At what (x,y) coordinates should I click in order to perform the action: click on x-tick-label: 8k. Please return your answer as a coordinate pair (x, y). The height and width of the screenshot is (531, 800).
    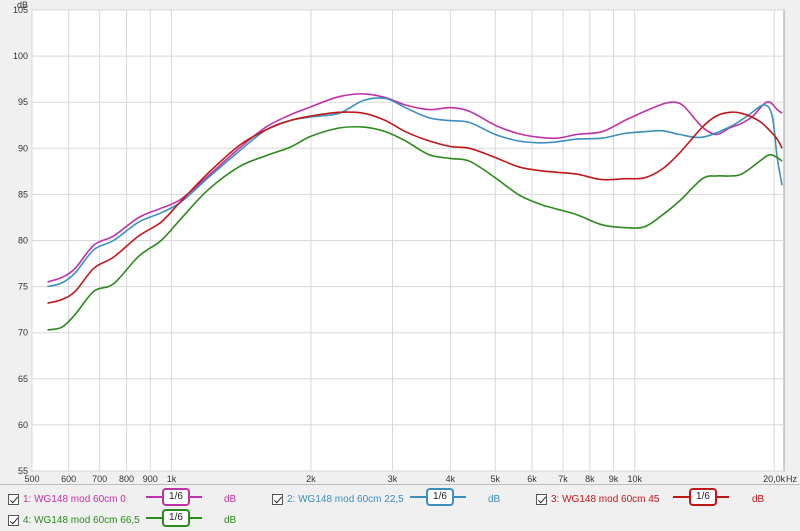
    Looking at the image, I should click on (590, 479).